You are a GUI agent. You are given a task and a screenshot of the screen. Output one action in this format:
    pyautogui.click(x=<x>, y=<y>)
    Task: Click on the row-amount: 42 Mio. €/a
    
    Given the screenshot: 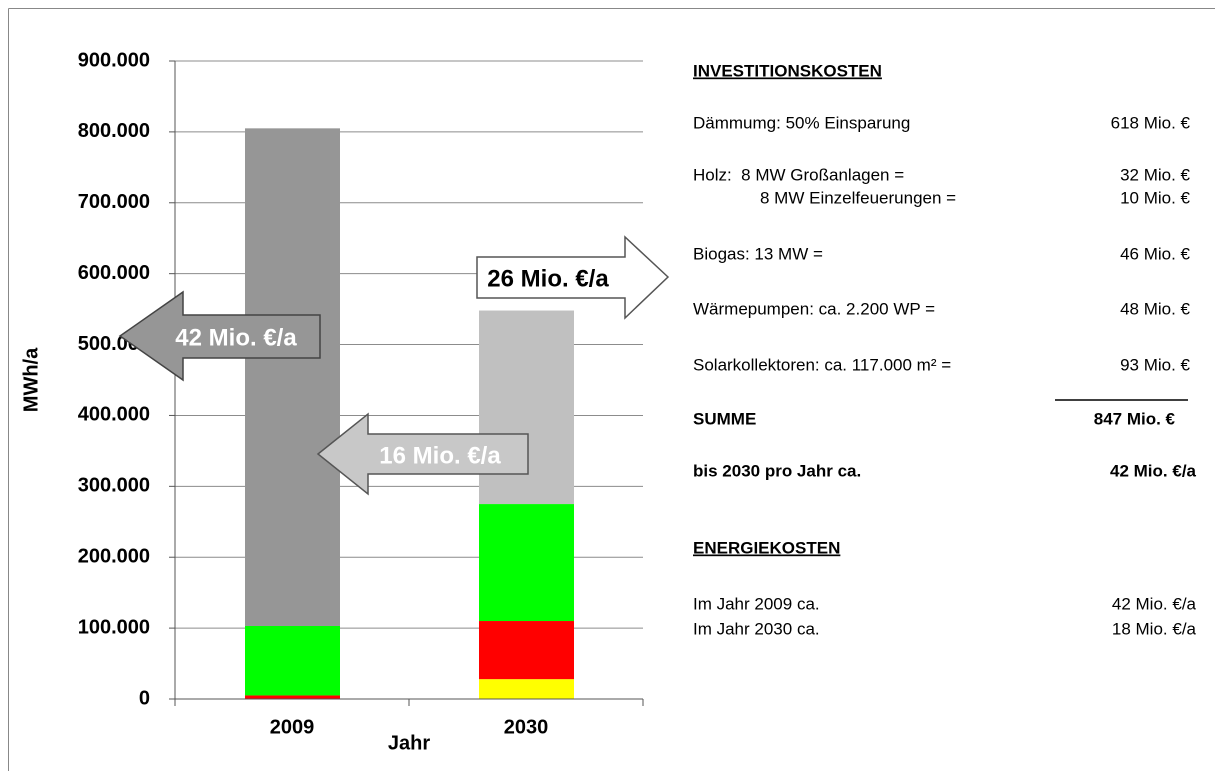 What is the action you would take?
    pyautogui.click(x=1154, y=603)
    